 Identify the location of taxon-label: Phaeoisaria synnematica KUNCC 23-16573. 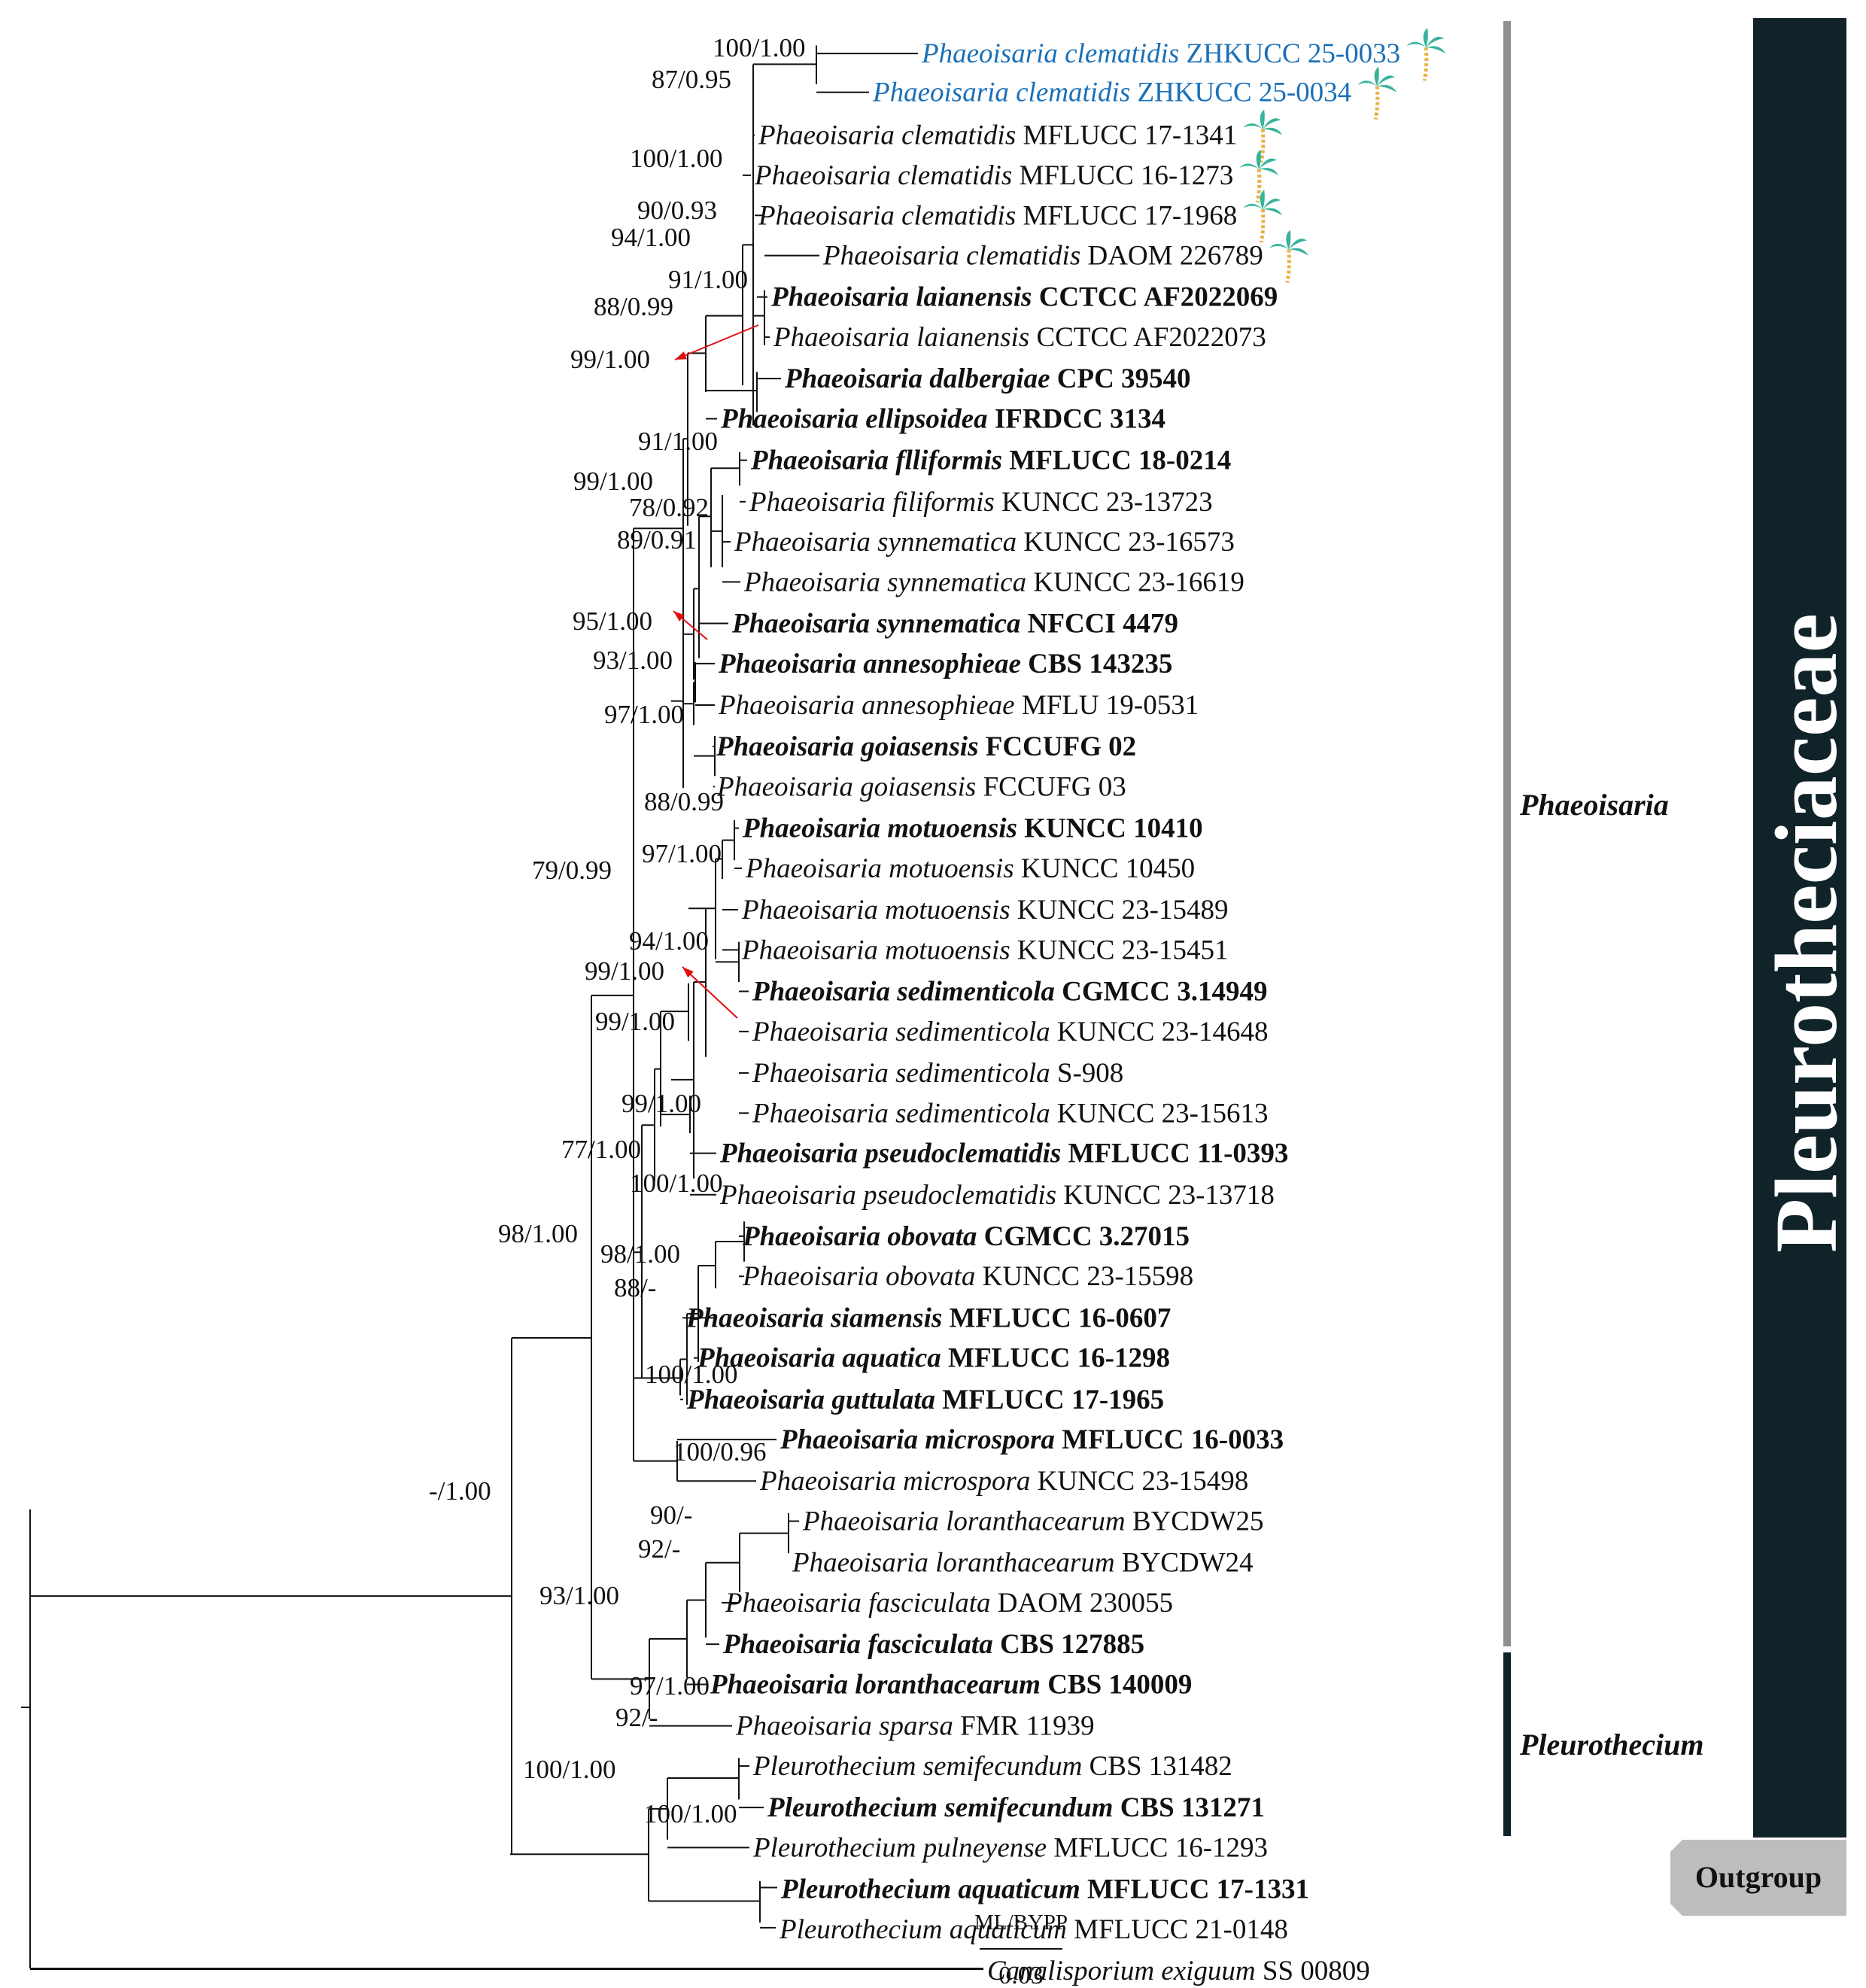
(984, 542).